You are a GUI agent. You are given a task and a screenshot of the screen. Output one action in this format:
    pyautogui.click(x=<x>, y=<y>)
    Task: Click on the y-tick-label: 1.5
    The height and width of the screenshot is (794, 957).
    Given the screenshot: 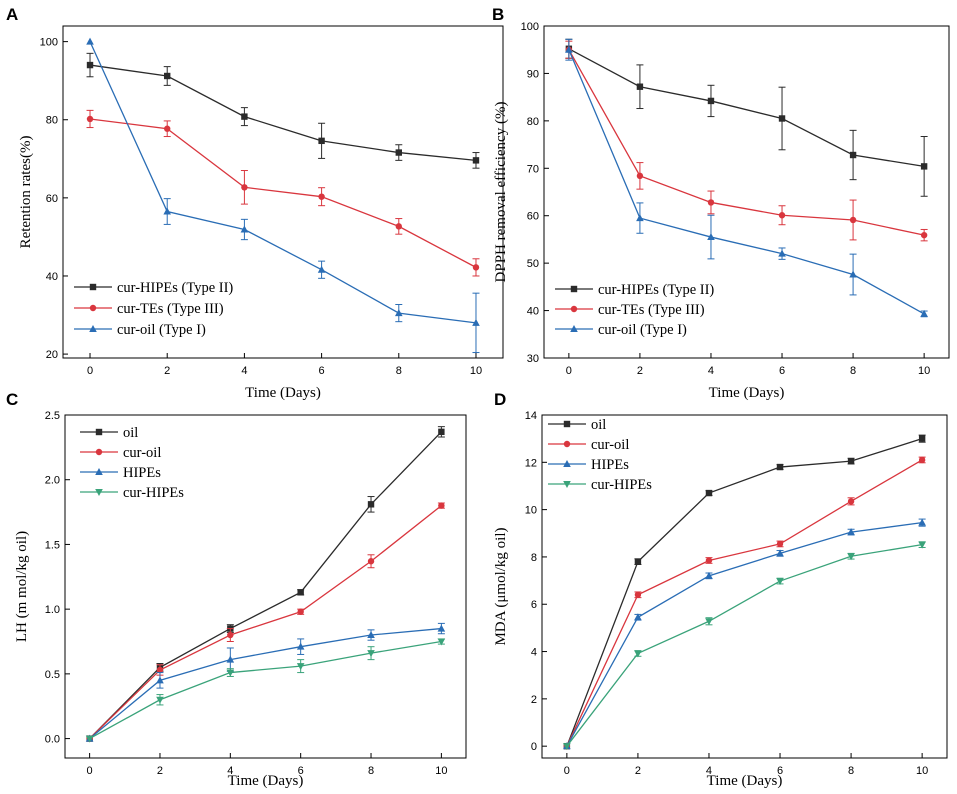 What is the action you would take?
    pyautogui.click(x=52, y=545)
    